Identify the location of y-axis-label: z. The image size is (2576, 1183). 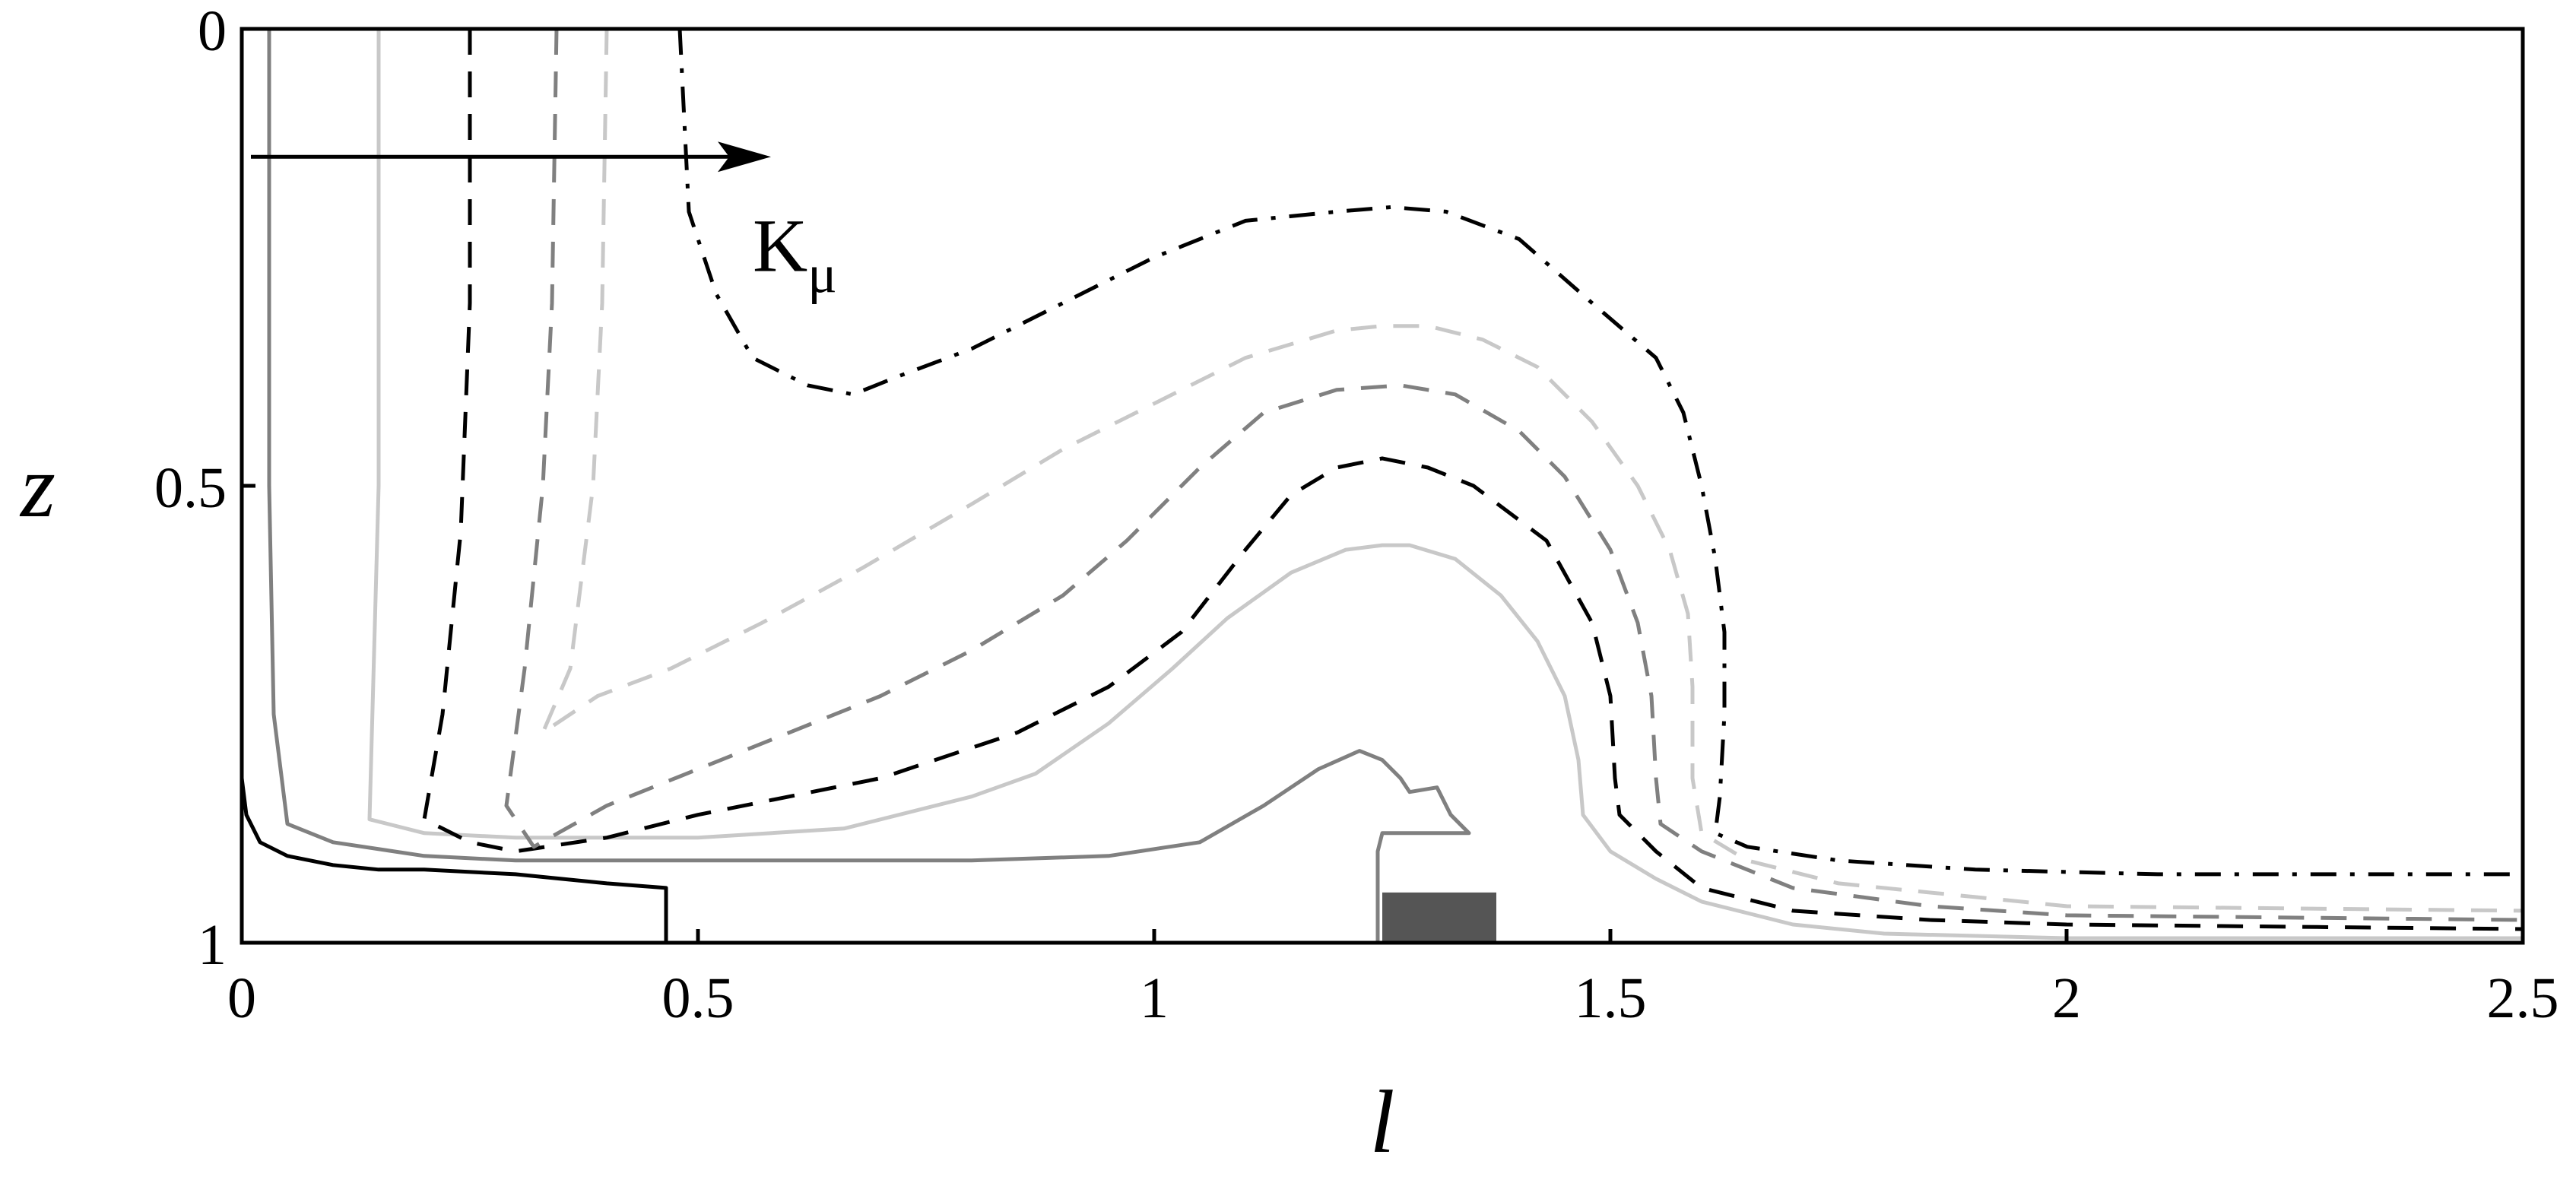
(37, 486).